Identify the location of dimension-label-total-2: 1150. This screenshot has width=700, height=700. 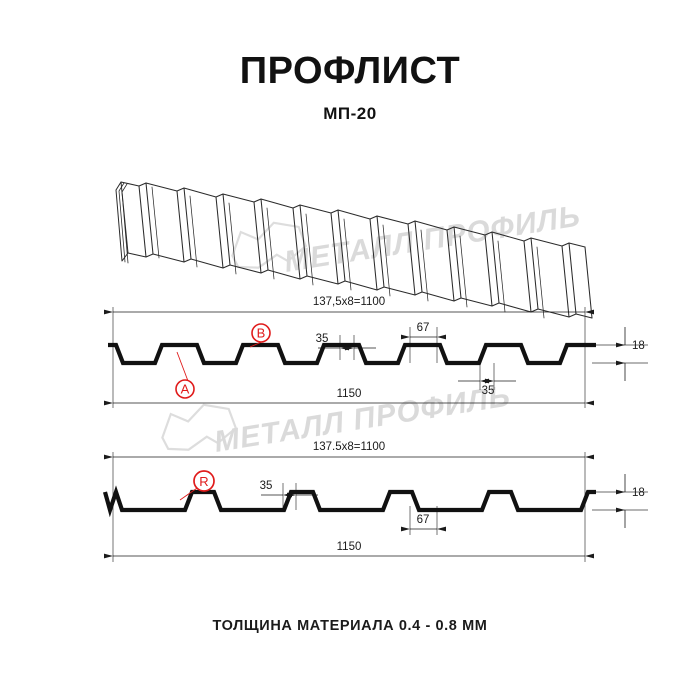
(349, 547).